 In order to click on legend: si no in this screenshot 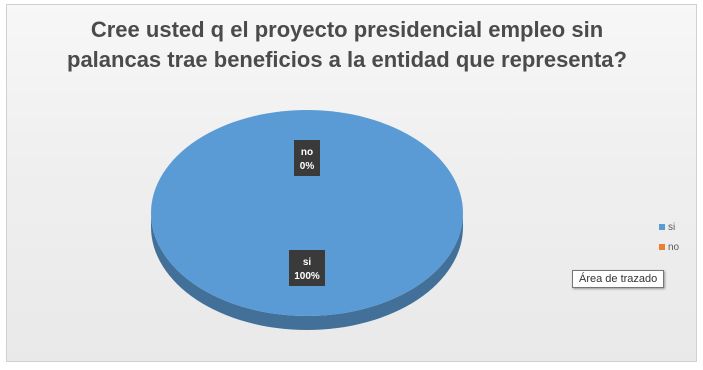, I will do `click(669, 237)`.